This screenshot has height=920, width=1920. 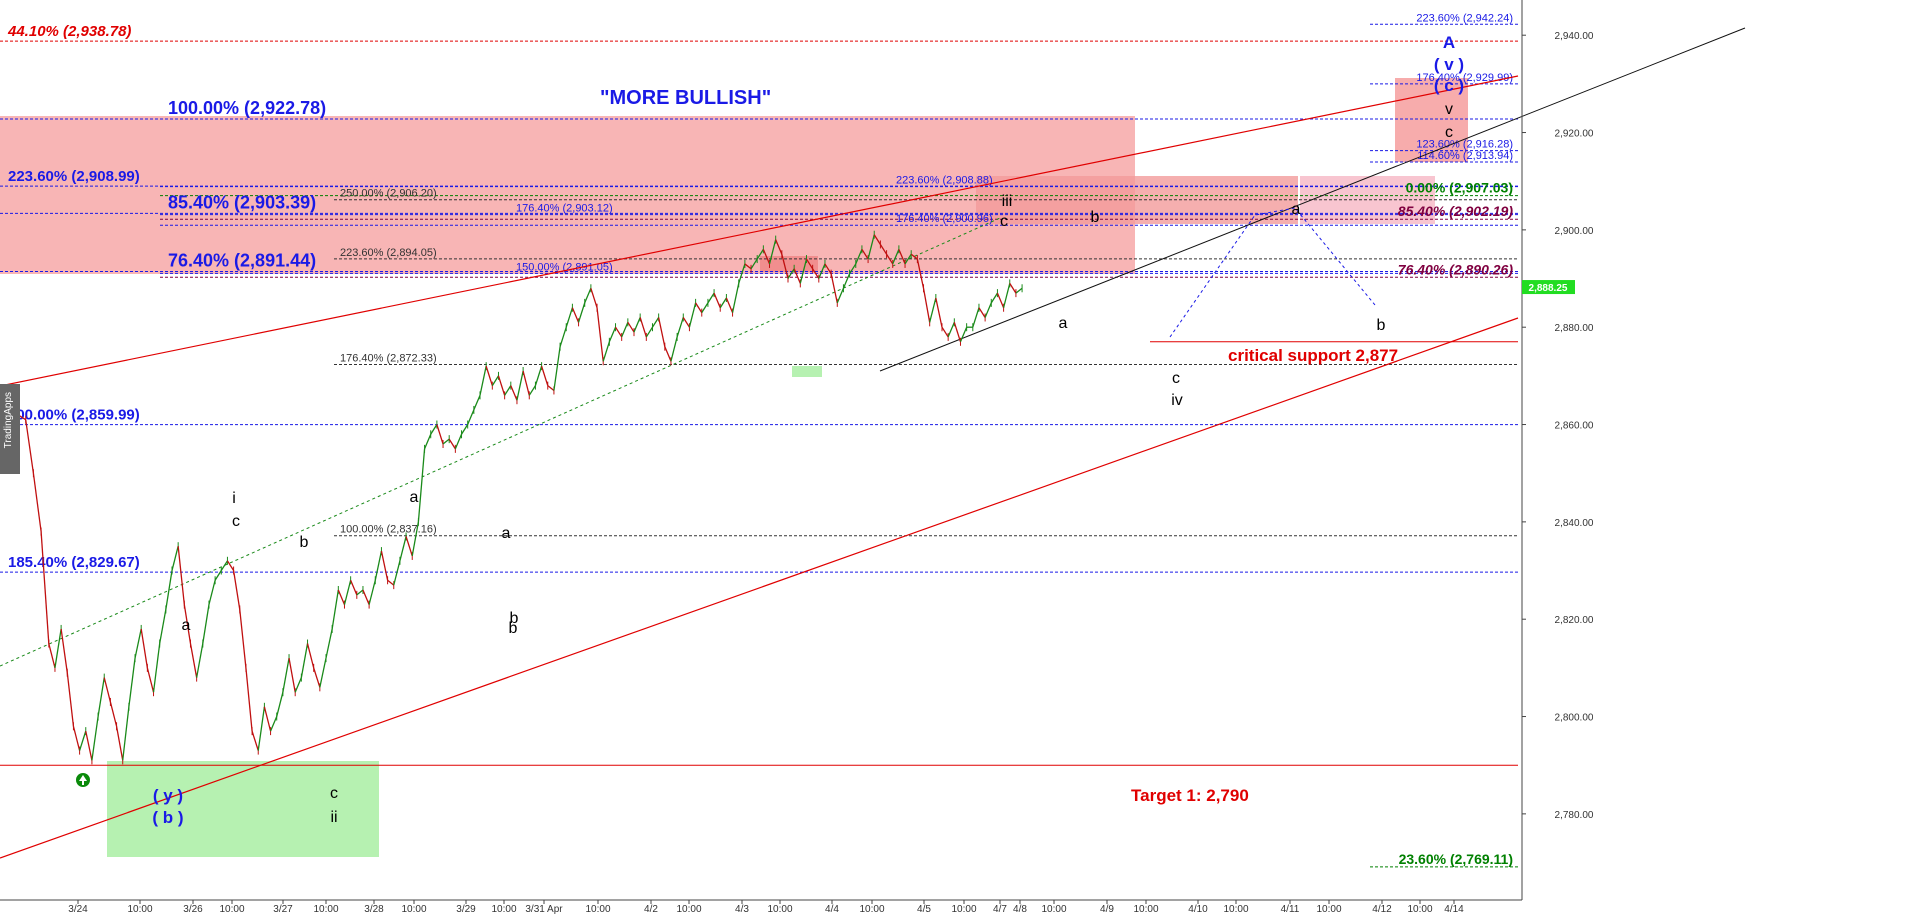 What do you see at coordinates (69, 31) in the screenshot?
I see `level-label: 44.10% (2,938.78)` at bounding box center [69, 31].